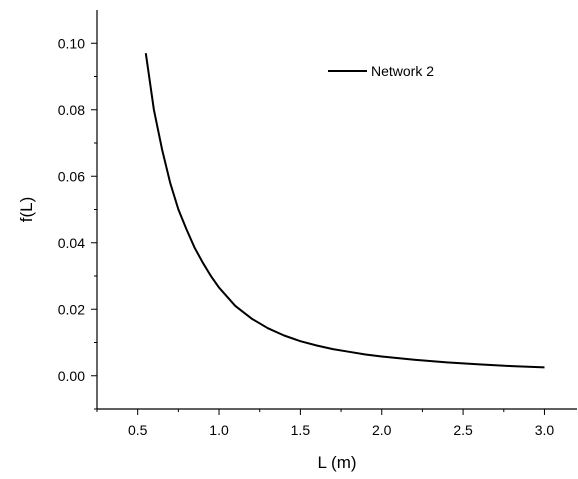 The width and height of the screenshot is (578, 479). What do you see at coordinates (71, 176) in the screenshot?
I see `y-tick-label: 0.06` at bounding box center [71, 176].